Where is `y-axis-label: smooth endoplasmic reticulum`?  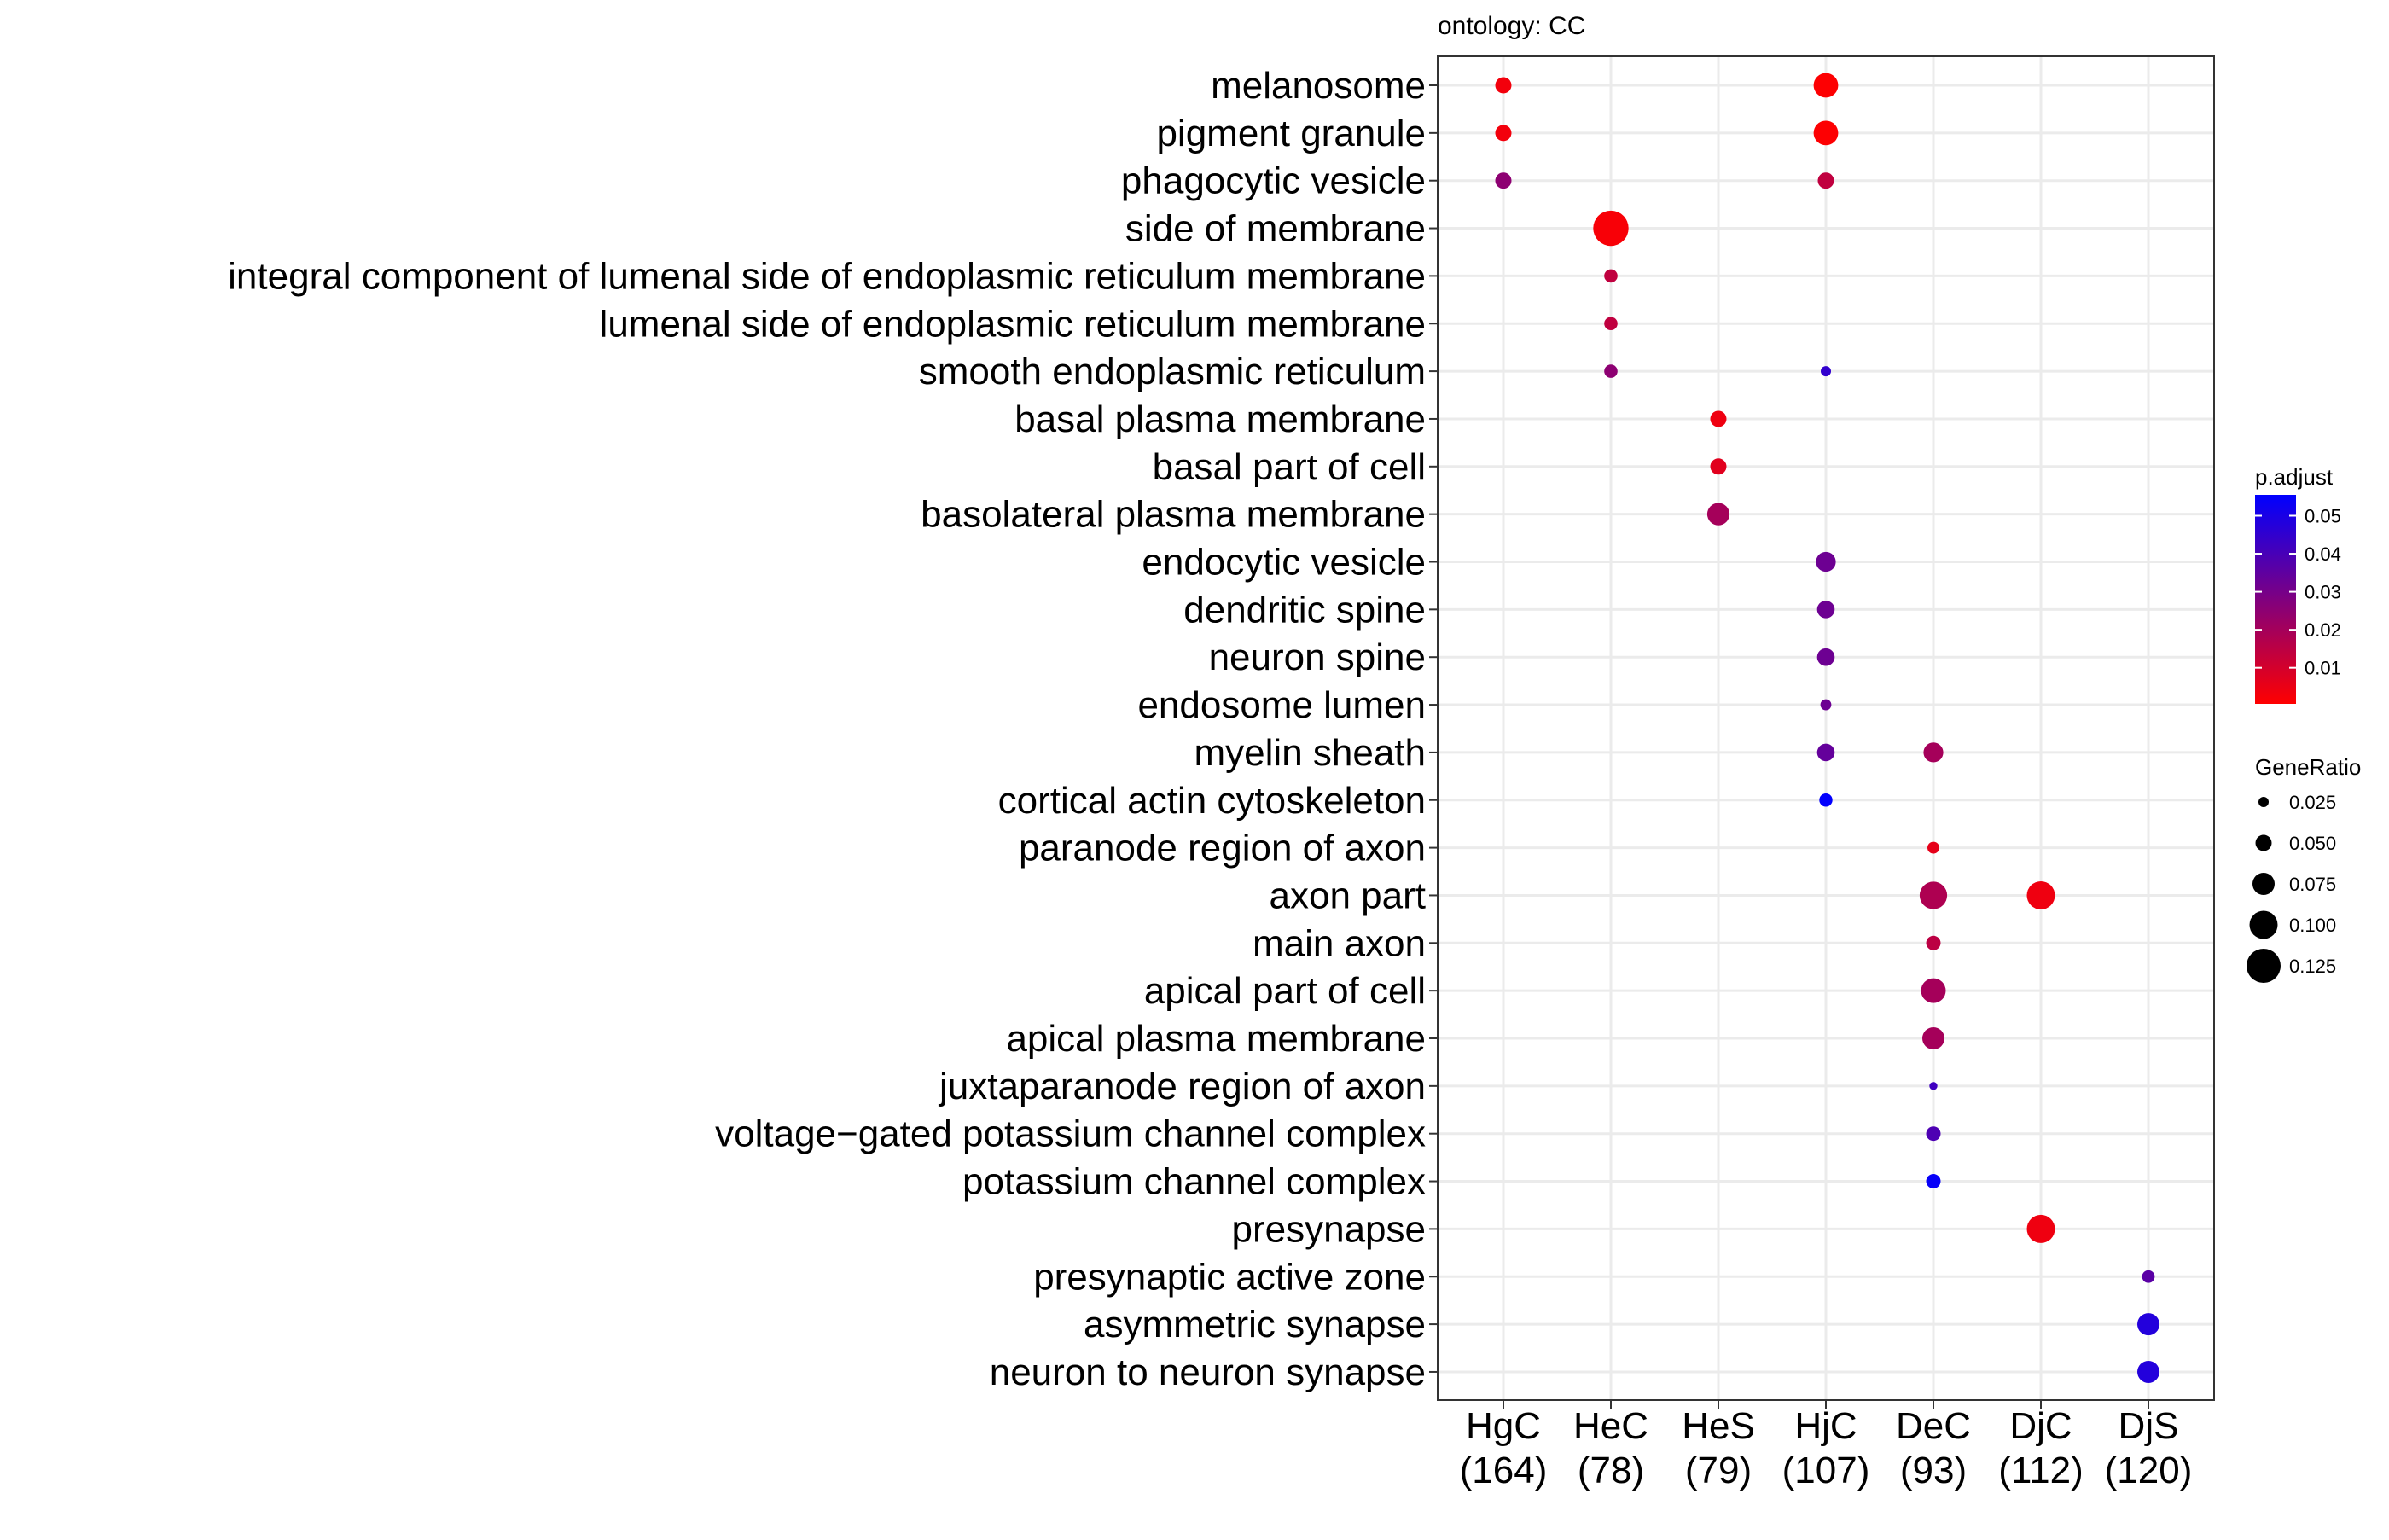 y-axis-label: smooth endoplasmic reticulum is located at coordinates (1172, 371).